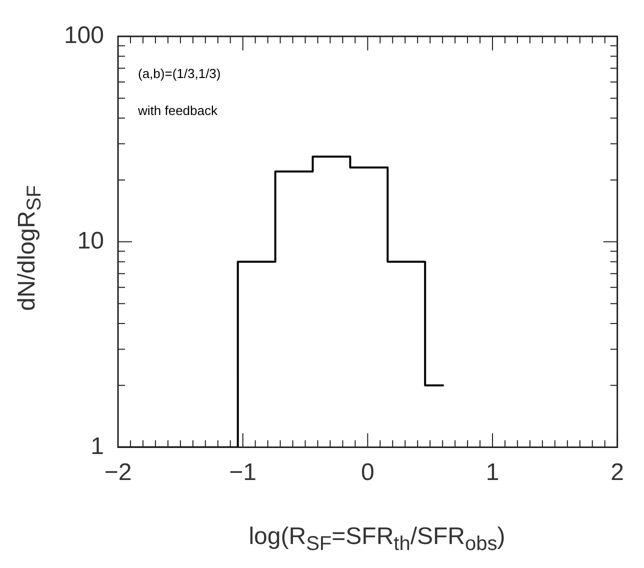 Image resolution: width=644 pixels, height=568 pixels. I want to click on x-tick-label: 2, so click(617, 472).